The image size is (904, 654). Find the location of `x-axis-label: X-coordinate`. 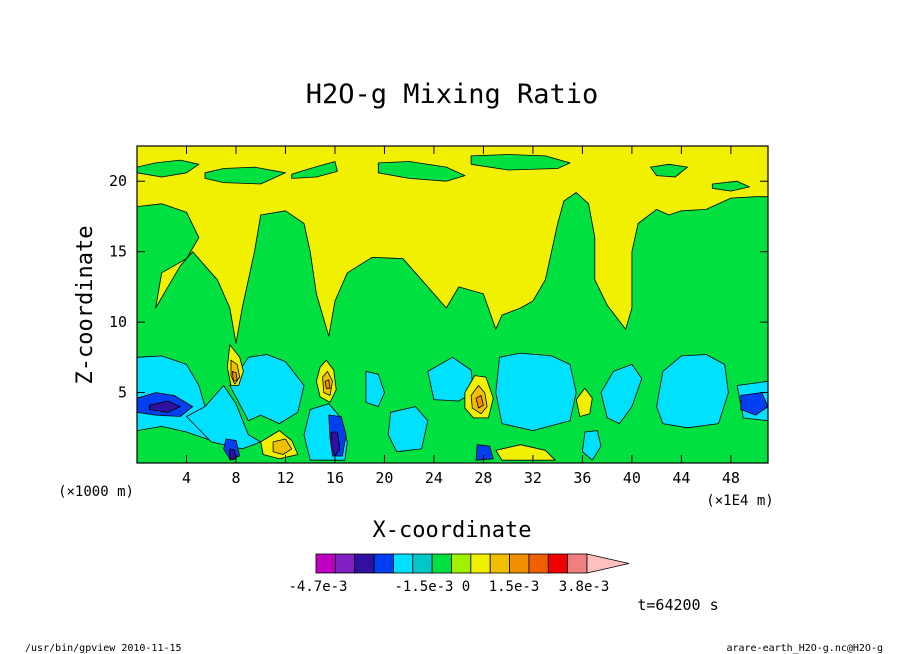

x-axis-label: X-coordinate is located at coordinates (452, 530).